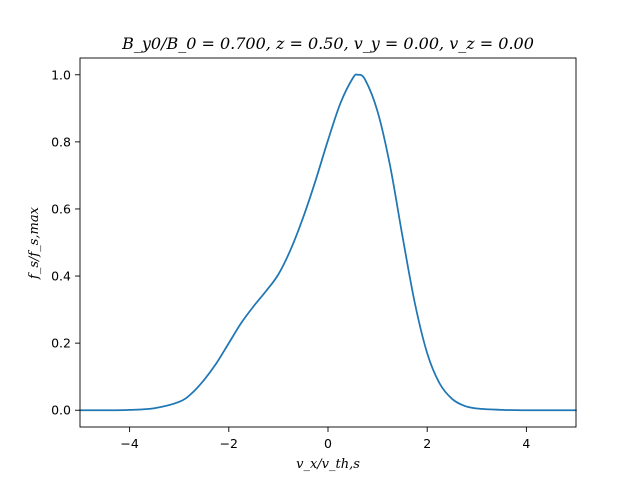 Image resolution: width=640 pixels, height=480 pixels. Describe the element at coordinates (328, 443) in the screenshot. I see `x-tick-label: 0` at that location.